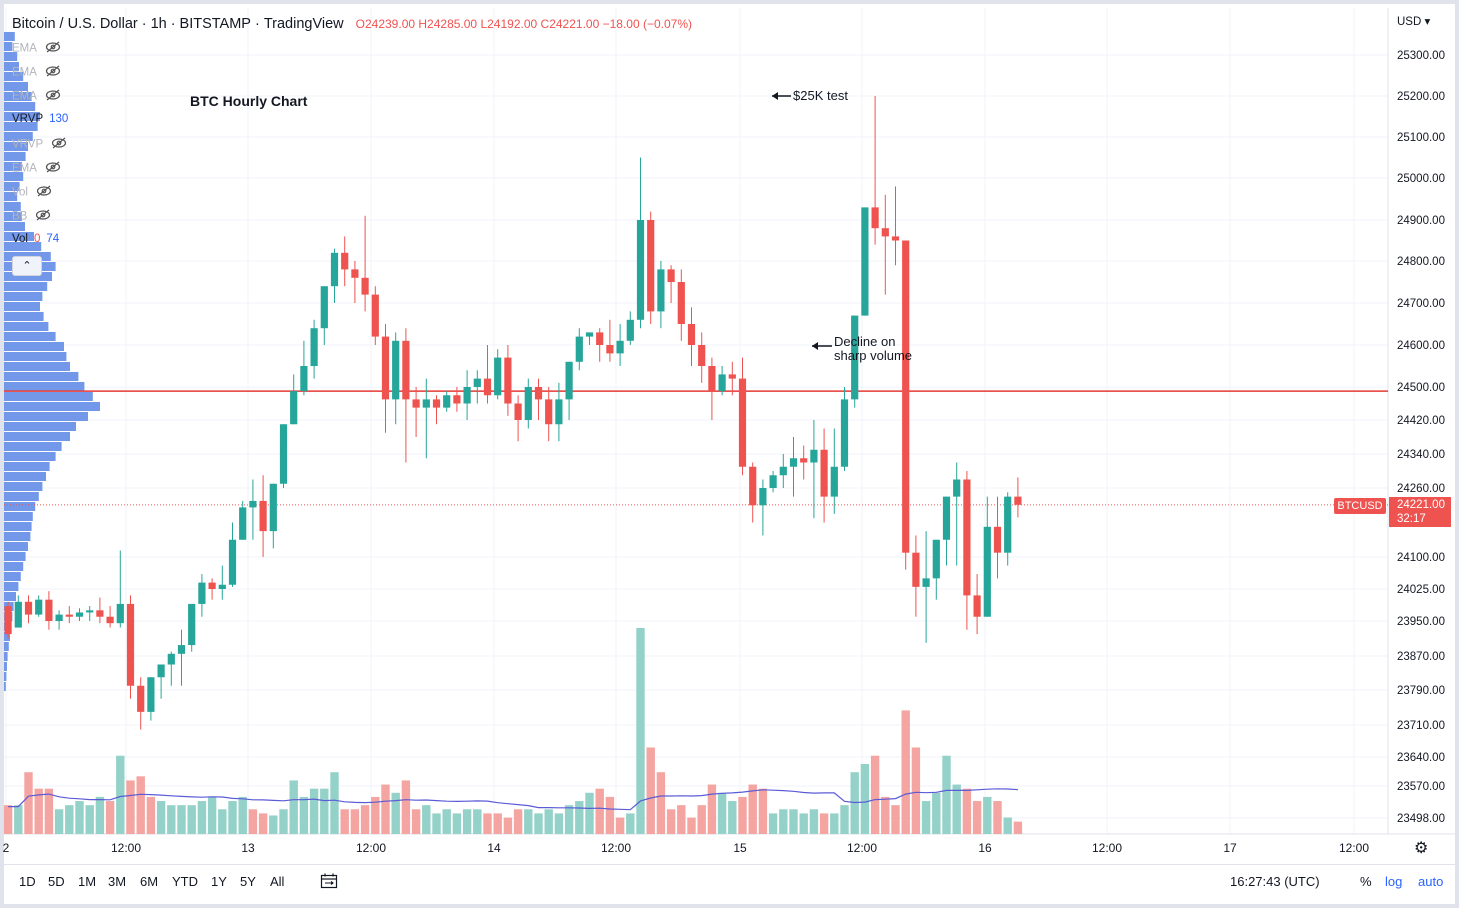 The image size is (1459, 908). What do you see at coordinates (1366, 881) in the screenshot?
I see `percent-scale-toggle: %` at bounding box center [1366, 881].